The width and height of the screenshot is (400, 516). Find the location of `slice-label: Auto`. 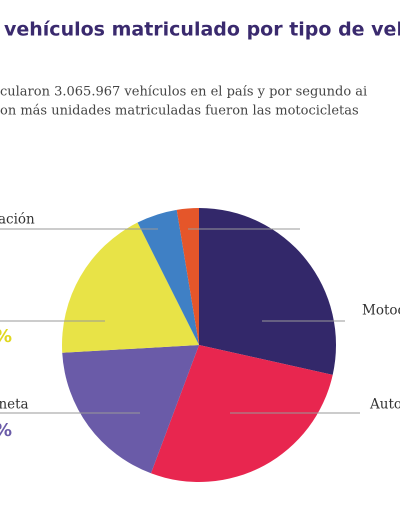

slice-label: Auto is located at coordinates (384, 405).